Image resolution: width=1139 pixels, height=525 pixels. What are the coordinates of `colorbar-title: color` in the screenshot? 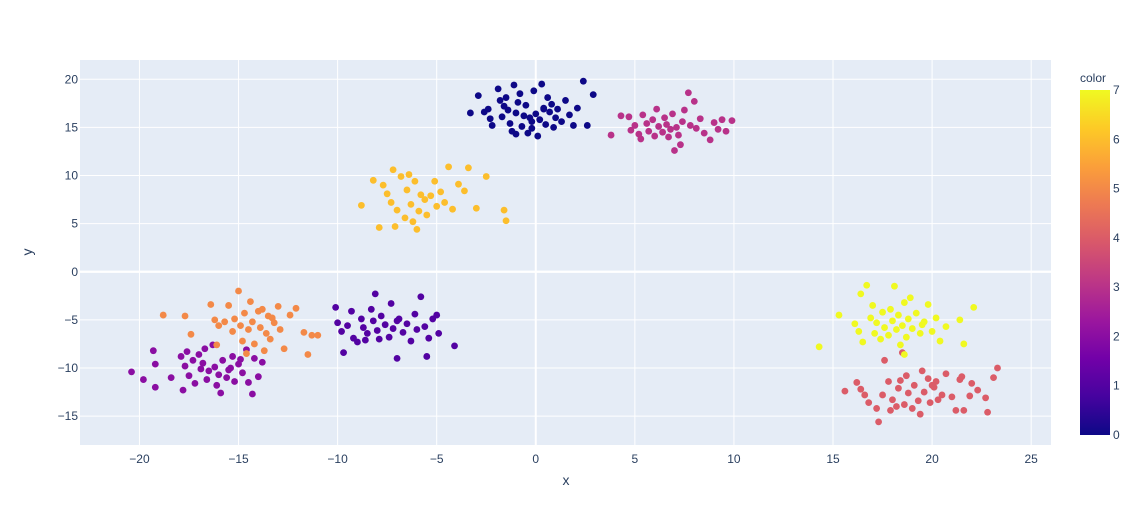 It's located at (1093, 78).